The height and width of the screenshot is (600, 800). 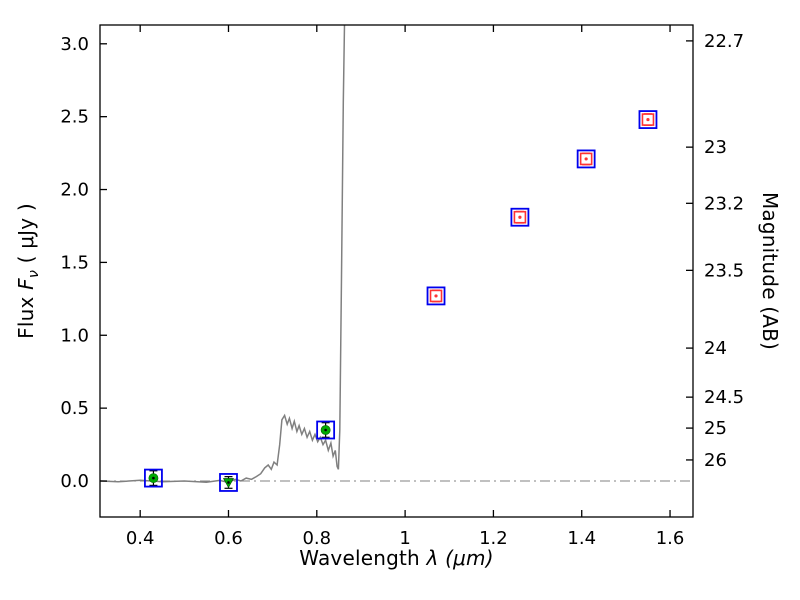 I want to click on x-tick-label: 1.6, so click(x=670, y=538).